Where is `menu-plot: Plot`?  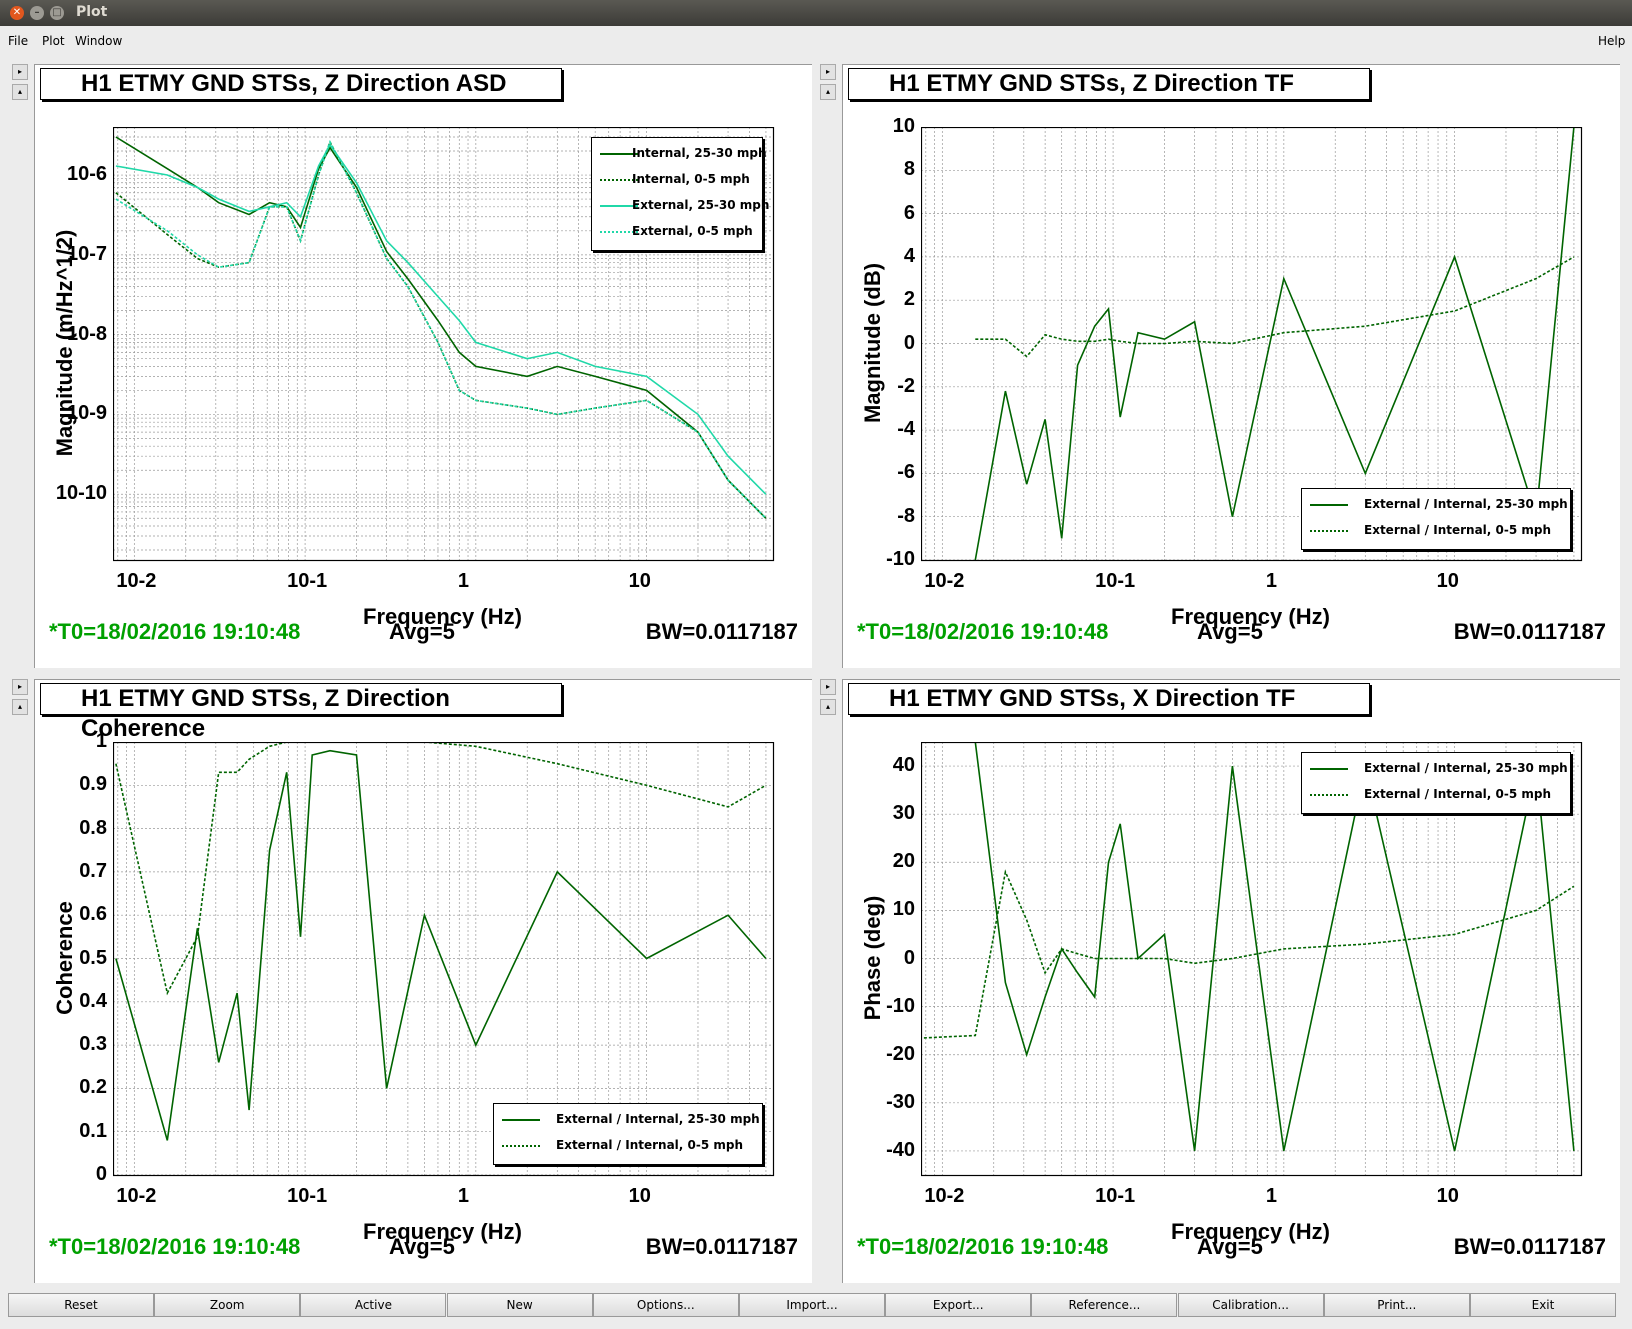 menu-plot: Plot is located at coordinates (53, 41).